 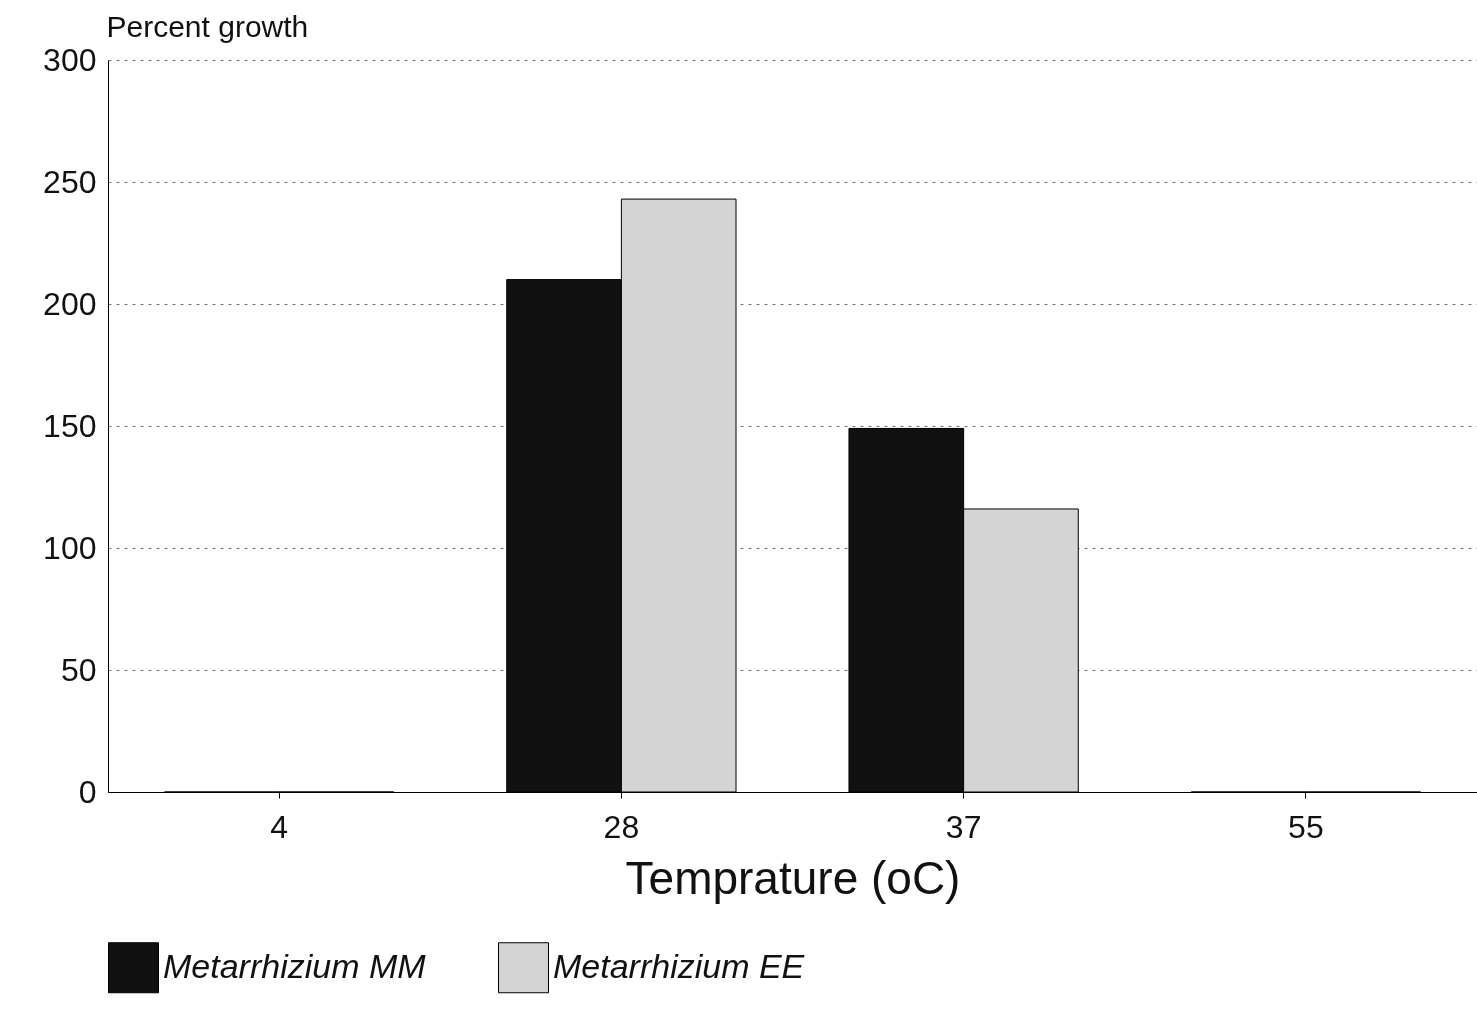 I want to click on y-tick-label: 100, so click(x=70, y=547).